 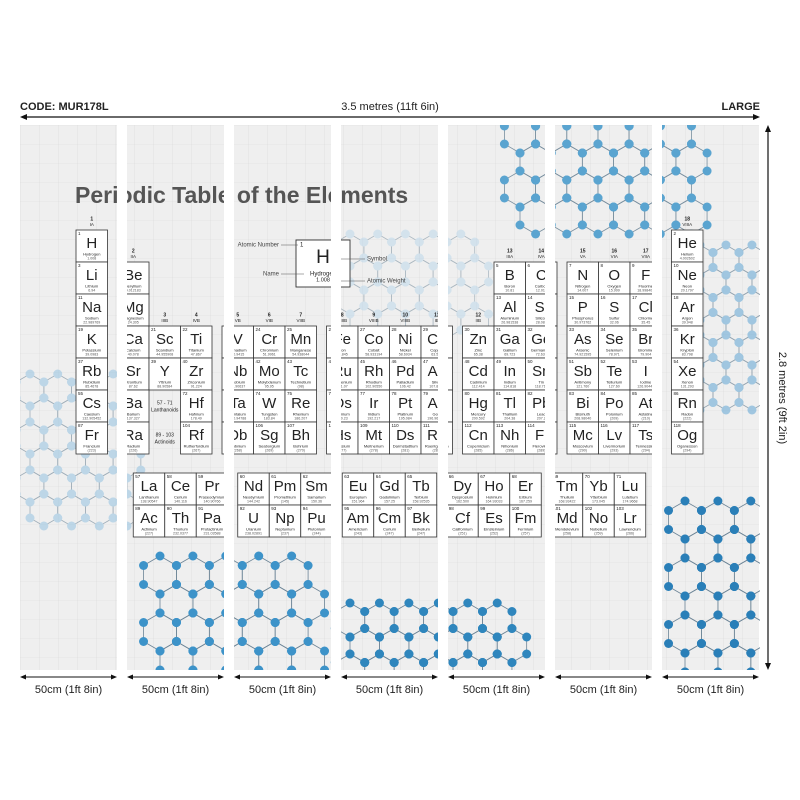 I want to click on symbol: At, so click(x=646, y=403).